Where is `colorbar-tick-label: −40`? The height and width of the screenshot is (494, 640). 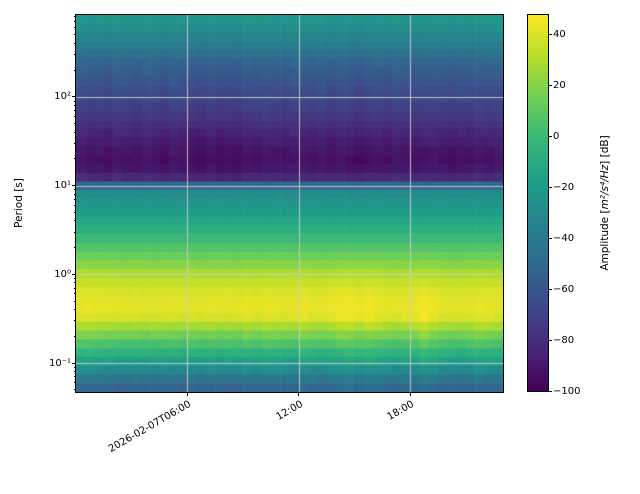
colorbar-tick-label: −40 is located at coordinates (564, 238).